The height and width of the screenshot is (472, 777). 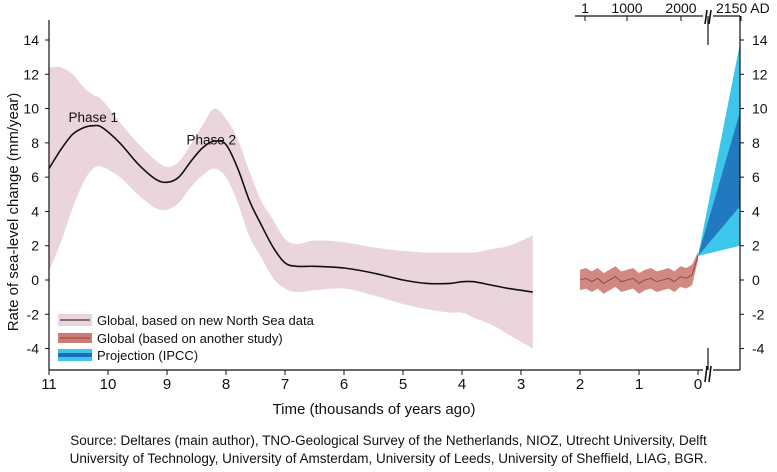 I want to click on x-tick-label: 8, so click(x=226, y=384).